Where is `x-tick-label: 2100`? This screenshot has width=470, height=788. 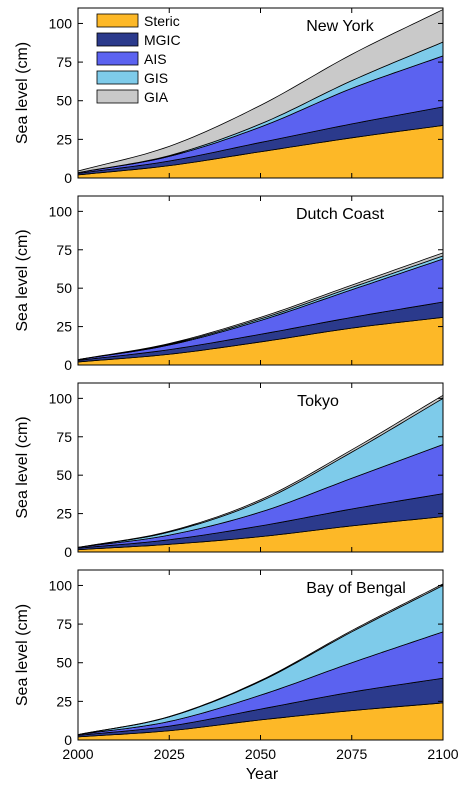 x-tick-label: 2100 is located at coordinates (442, 754).